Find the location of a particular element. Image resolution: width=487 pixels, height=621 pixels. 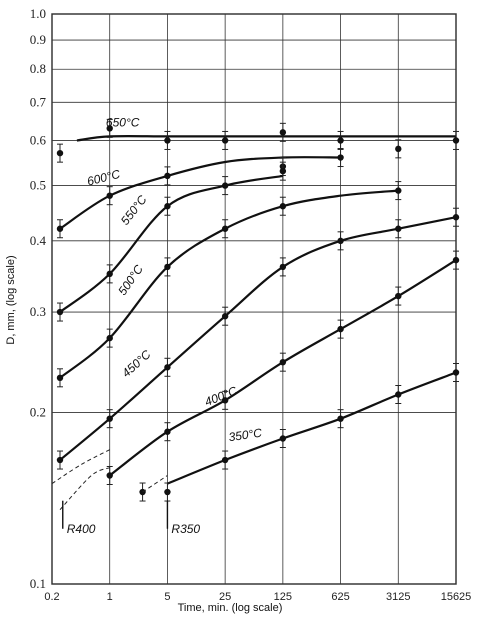

x-tick-labels: 0.2 1 5 25 125 625 3125 15625 is located at coordinates (257, 597).